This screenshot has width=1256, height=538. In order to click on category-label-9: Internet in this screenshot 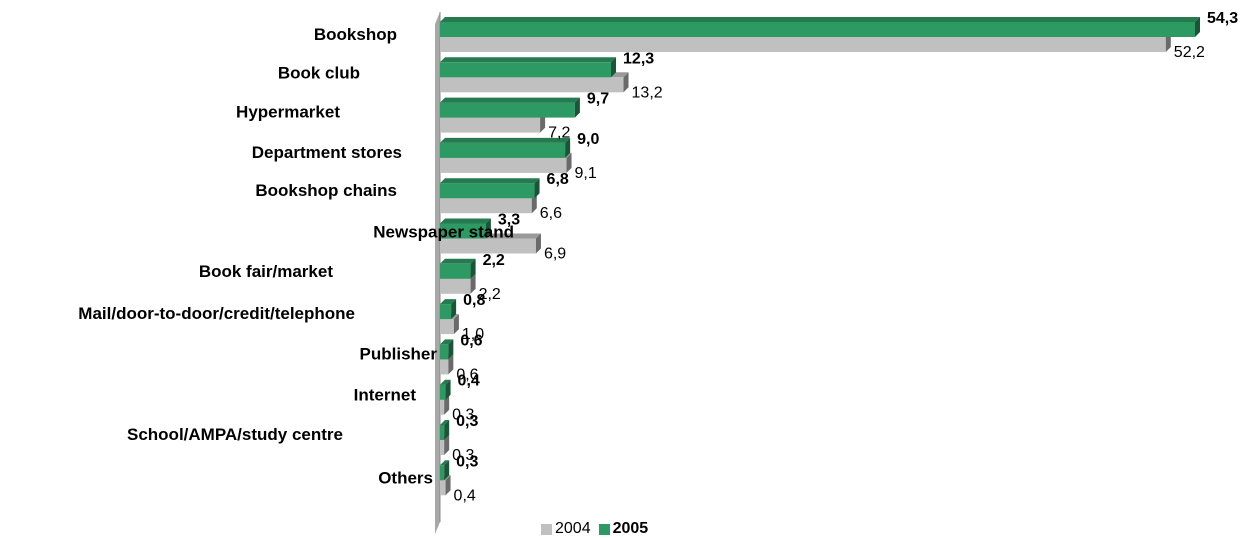, I will do `click(385, 395)`.